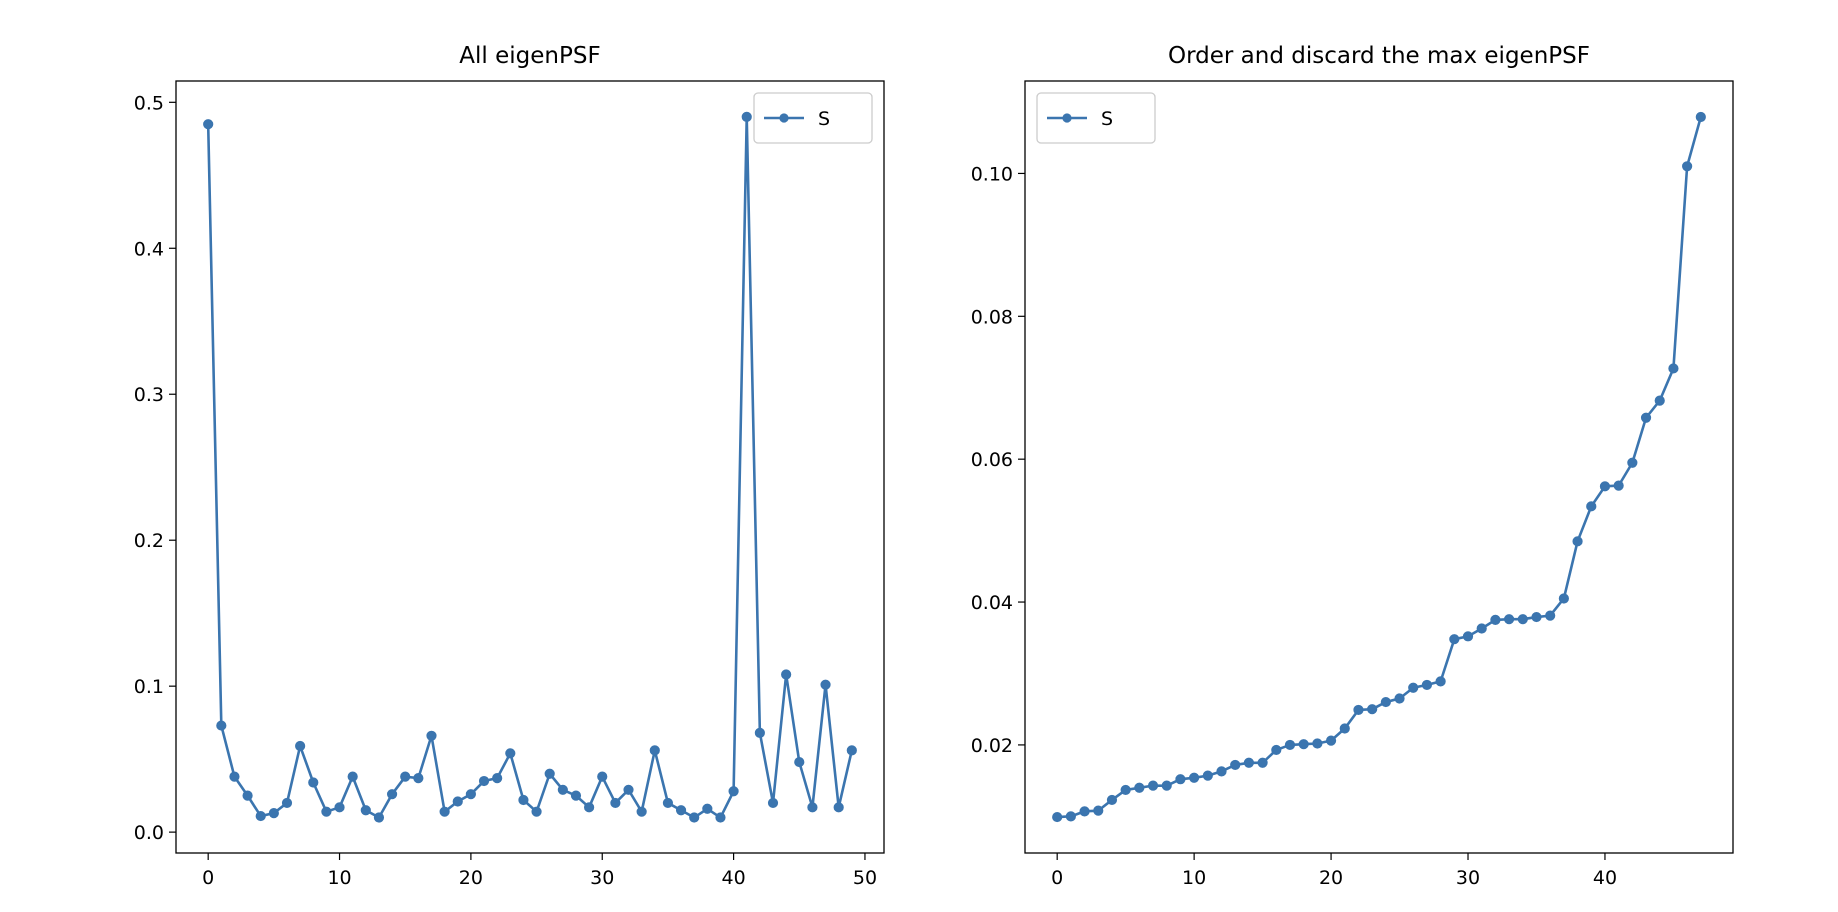 Image resolution: width=1838 pixels, height=912 pixels. I want to click on y-tick-label: 0.10, so click(992, 174).